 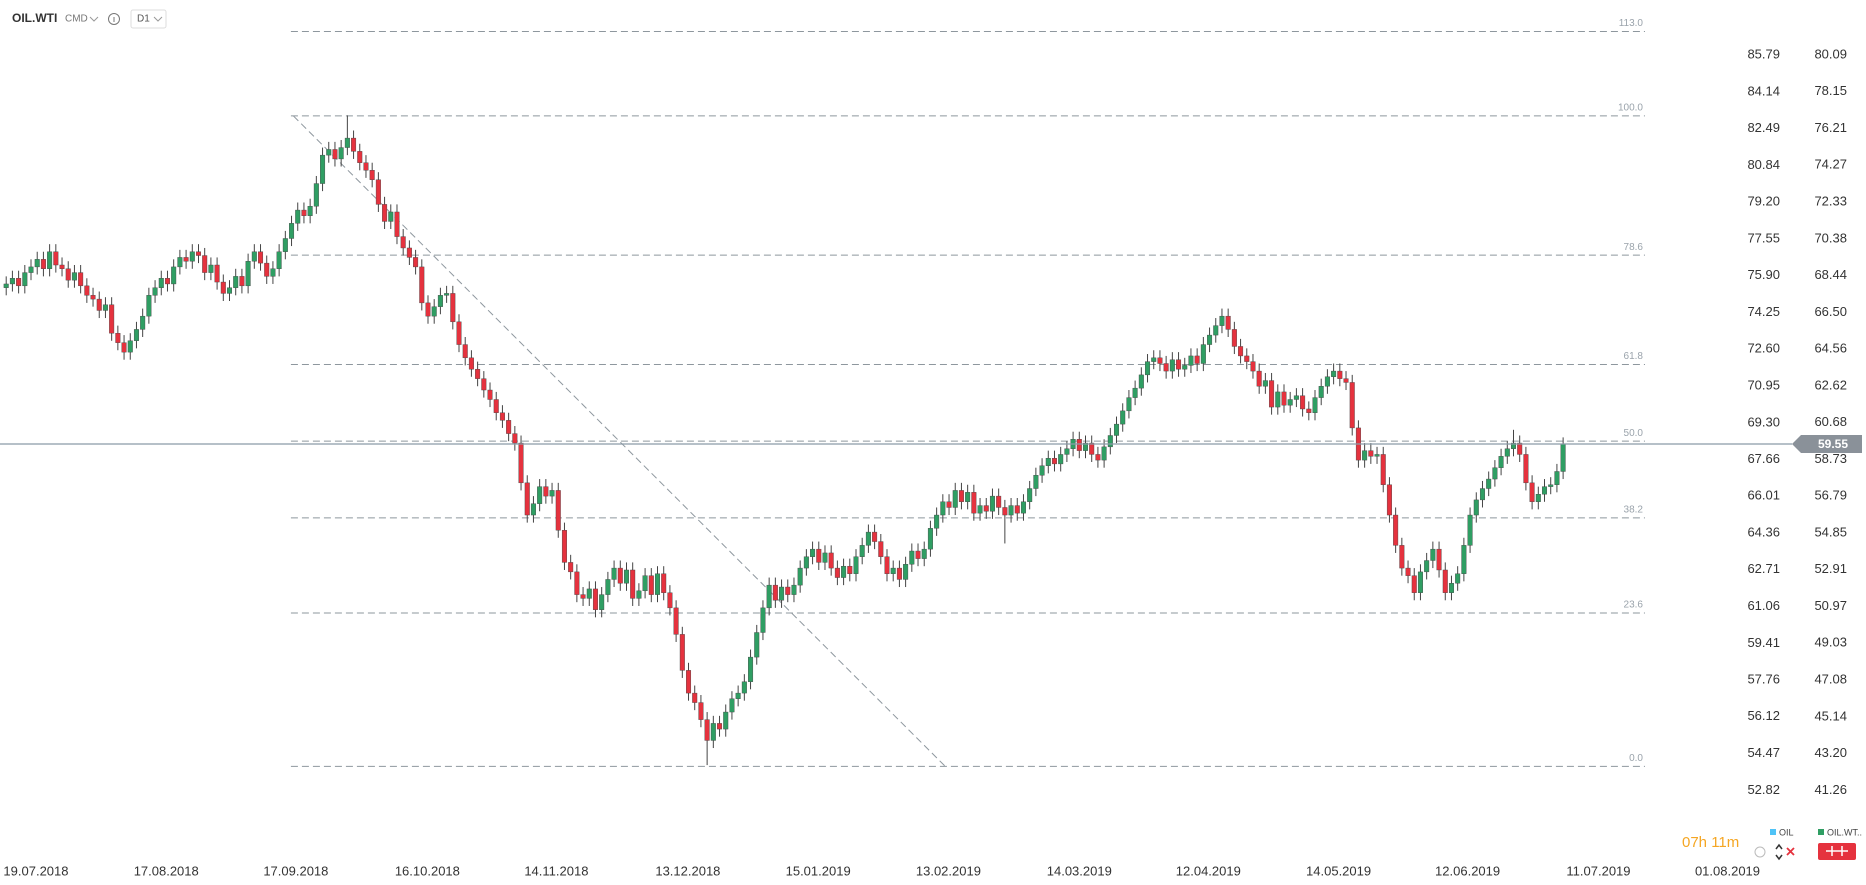 What do you see at coordinates (94, 19) in the screenshot?
I see `dropdown-caret` at bounding box center [94, 19].